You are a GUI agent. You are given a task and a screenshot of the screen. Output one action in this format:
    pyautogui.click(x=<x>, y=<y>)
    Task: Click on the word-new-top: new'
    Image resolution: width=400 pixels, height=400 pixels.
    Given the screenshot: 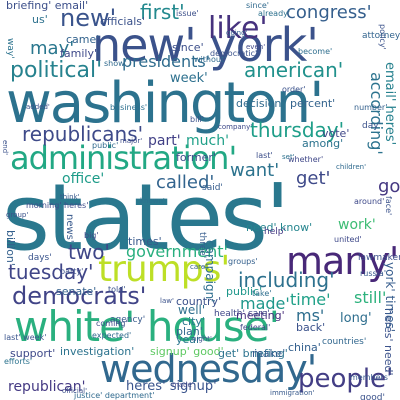 What is the action you would take?
    pyautogui.click(x=88, y=18)
    